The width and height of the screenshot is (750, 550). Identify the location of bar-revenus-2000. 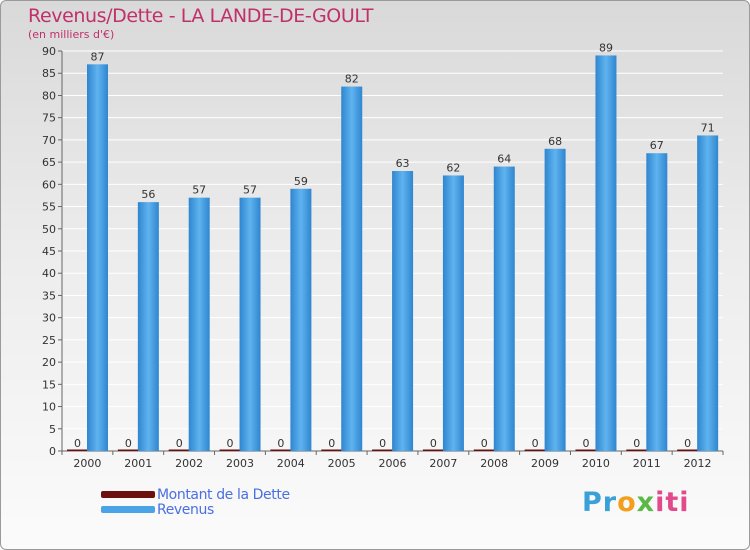
(97, 258).